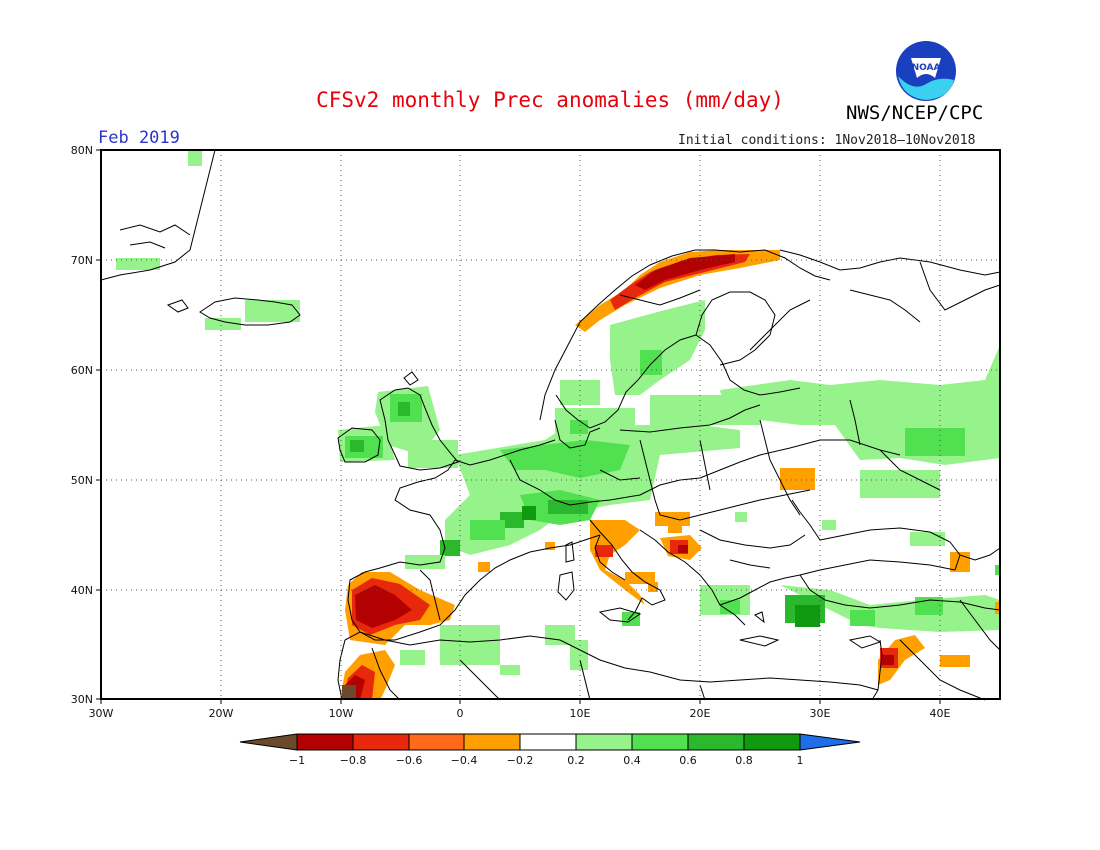 The width and height of the screenshot is (1100, 850). I want to click on lat-label-60n: 60N, so click(82, 370).